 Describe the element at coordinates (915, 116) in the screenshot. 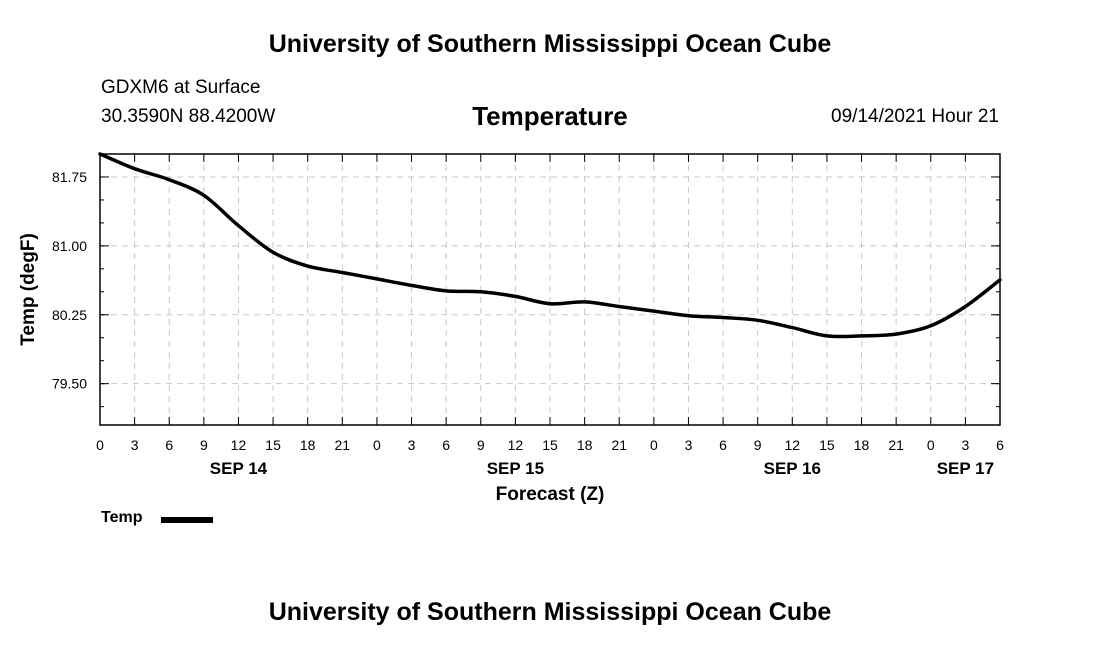

I see `forecast-datetime: 09/14/2021 Hour 21` at that location.